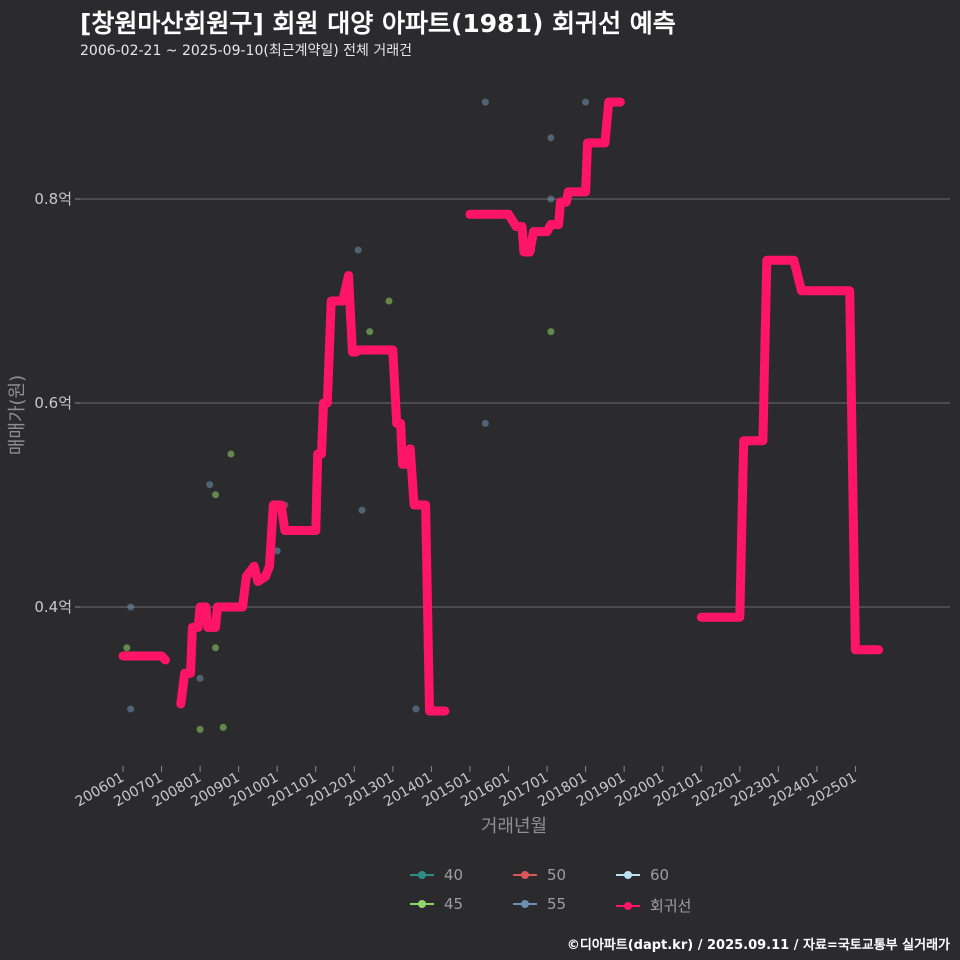 Image resolution: width=960 pixels, height=960 pixels. What do you see at coordinates (642, 875) in the screenshot?
I see `legend-item-60: 60` at bounding box center [642, 875].